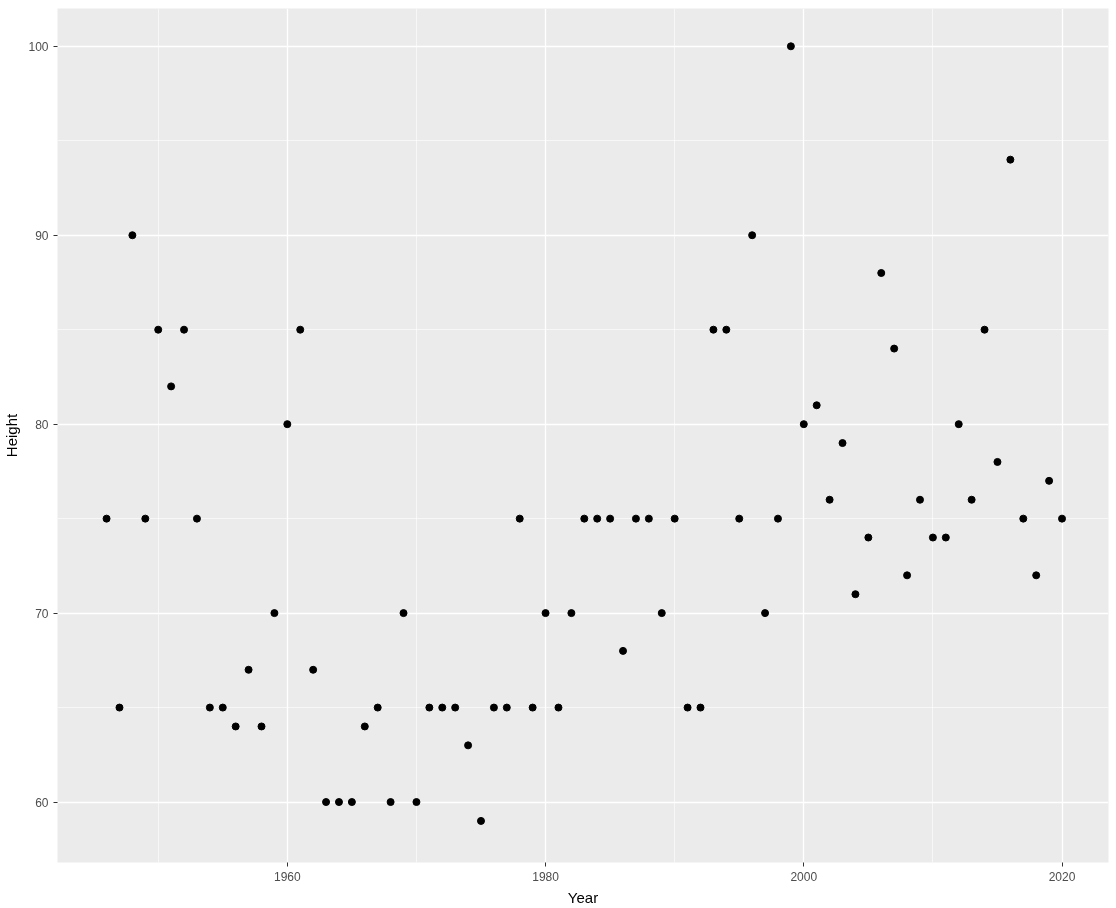  I want to click on x-axis-title: Year, so click(583, 897).